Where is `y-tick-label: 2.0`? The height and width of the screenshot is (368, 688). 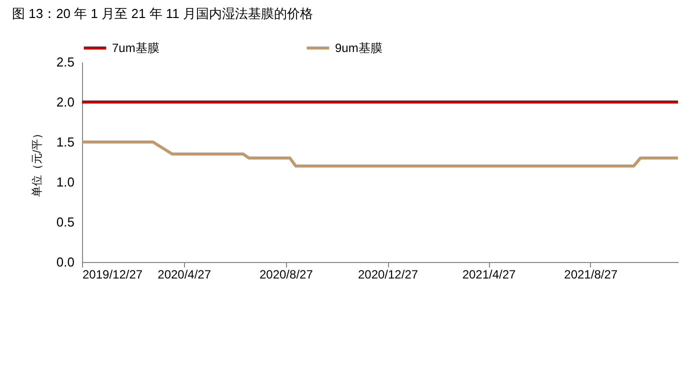 y-tick-label: 2.0 is located at coordinates (65, 102).